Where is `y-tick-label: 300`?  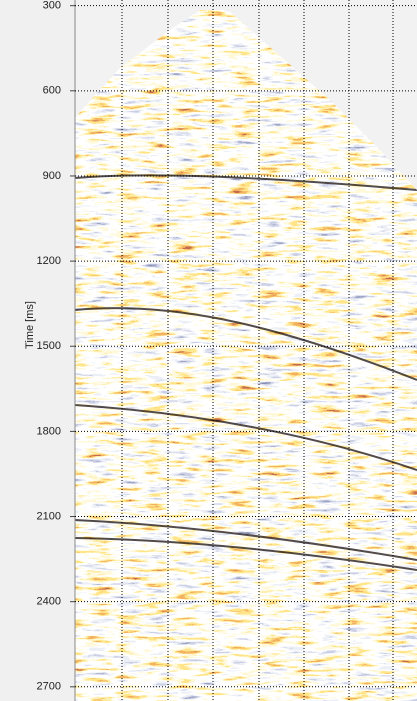 y-tick-label: 300 is located at coordinates (52, 6).